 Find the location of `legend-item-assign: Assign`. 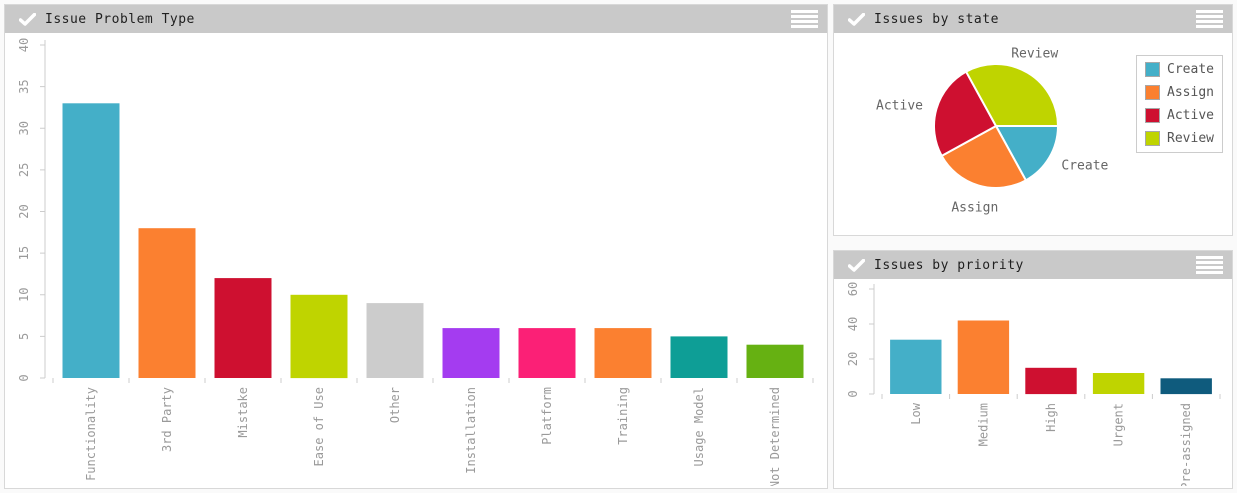

legend-item-assign: Assign is located at coordinates (1179, 92).